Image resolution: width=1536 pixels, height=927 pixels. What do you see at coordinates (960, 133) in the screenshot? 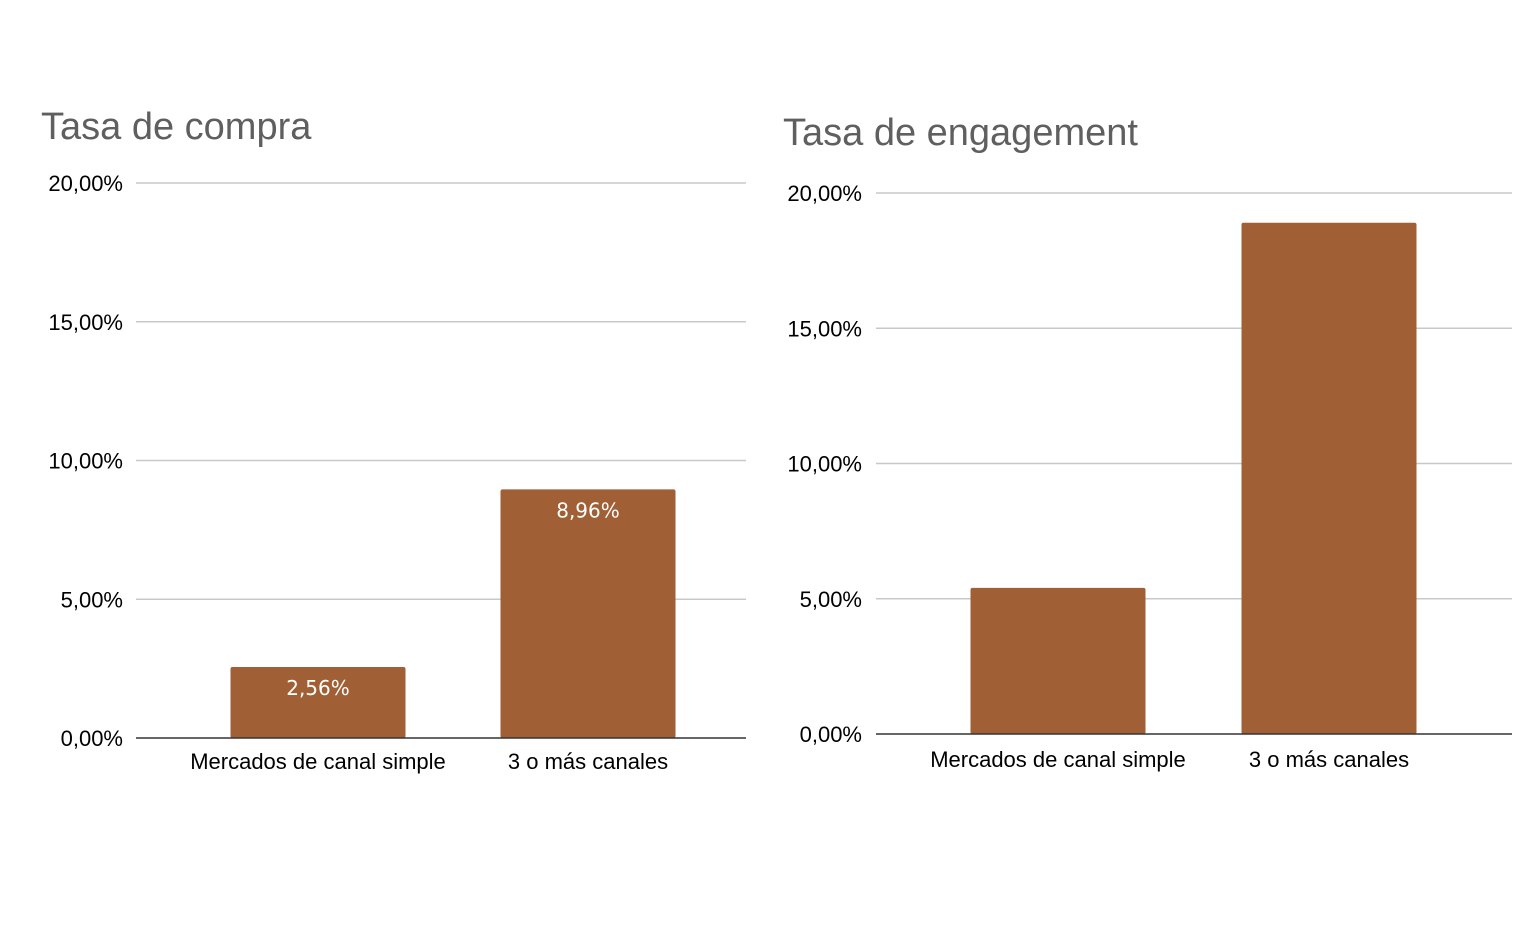
I see `chart-title: Tasa de engagement` at bounding box center [960, 133].